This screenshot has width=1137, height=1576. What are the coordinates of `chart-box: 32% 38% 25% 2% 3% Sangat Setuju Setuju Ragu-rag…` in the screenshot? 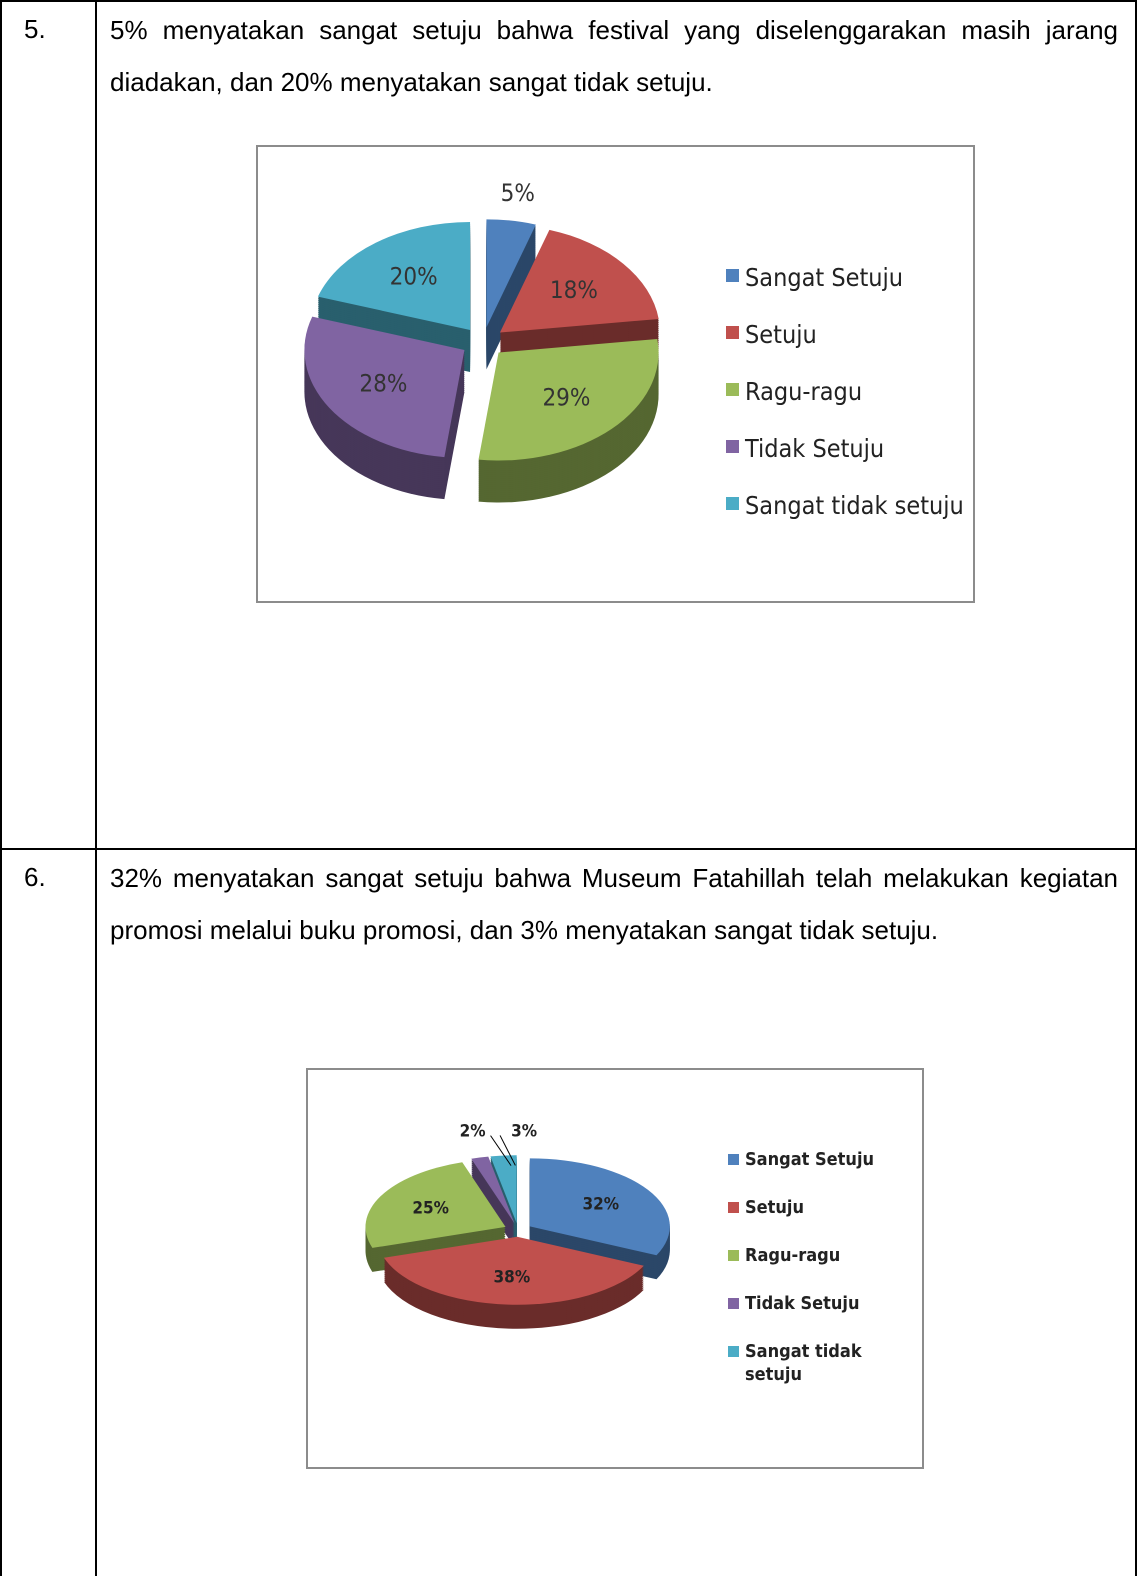 It's located at (615, 1268).